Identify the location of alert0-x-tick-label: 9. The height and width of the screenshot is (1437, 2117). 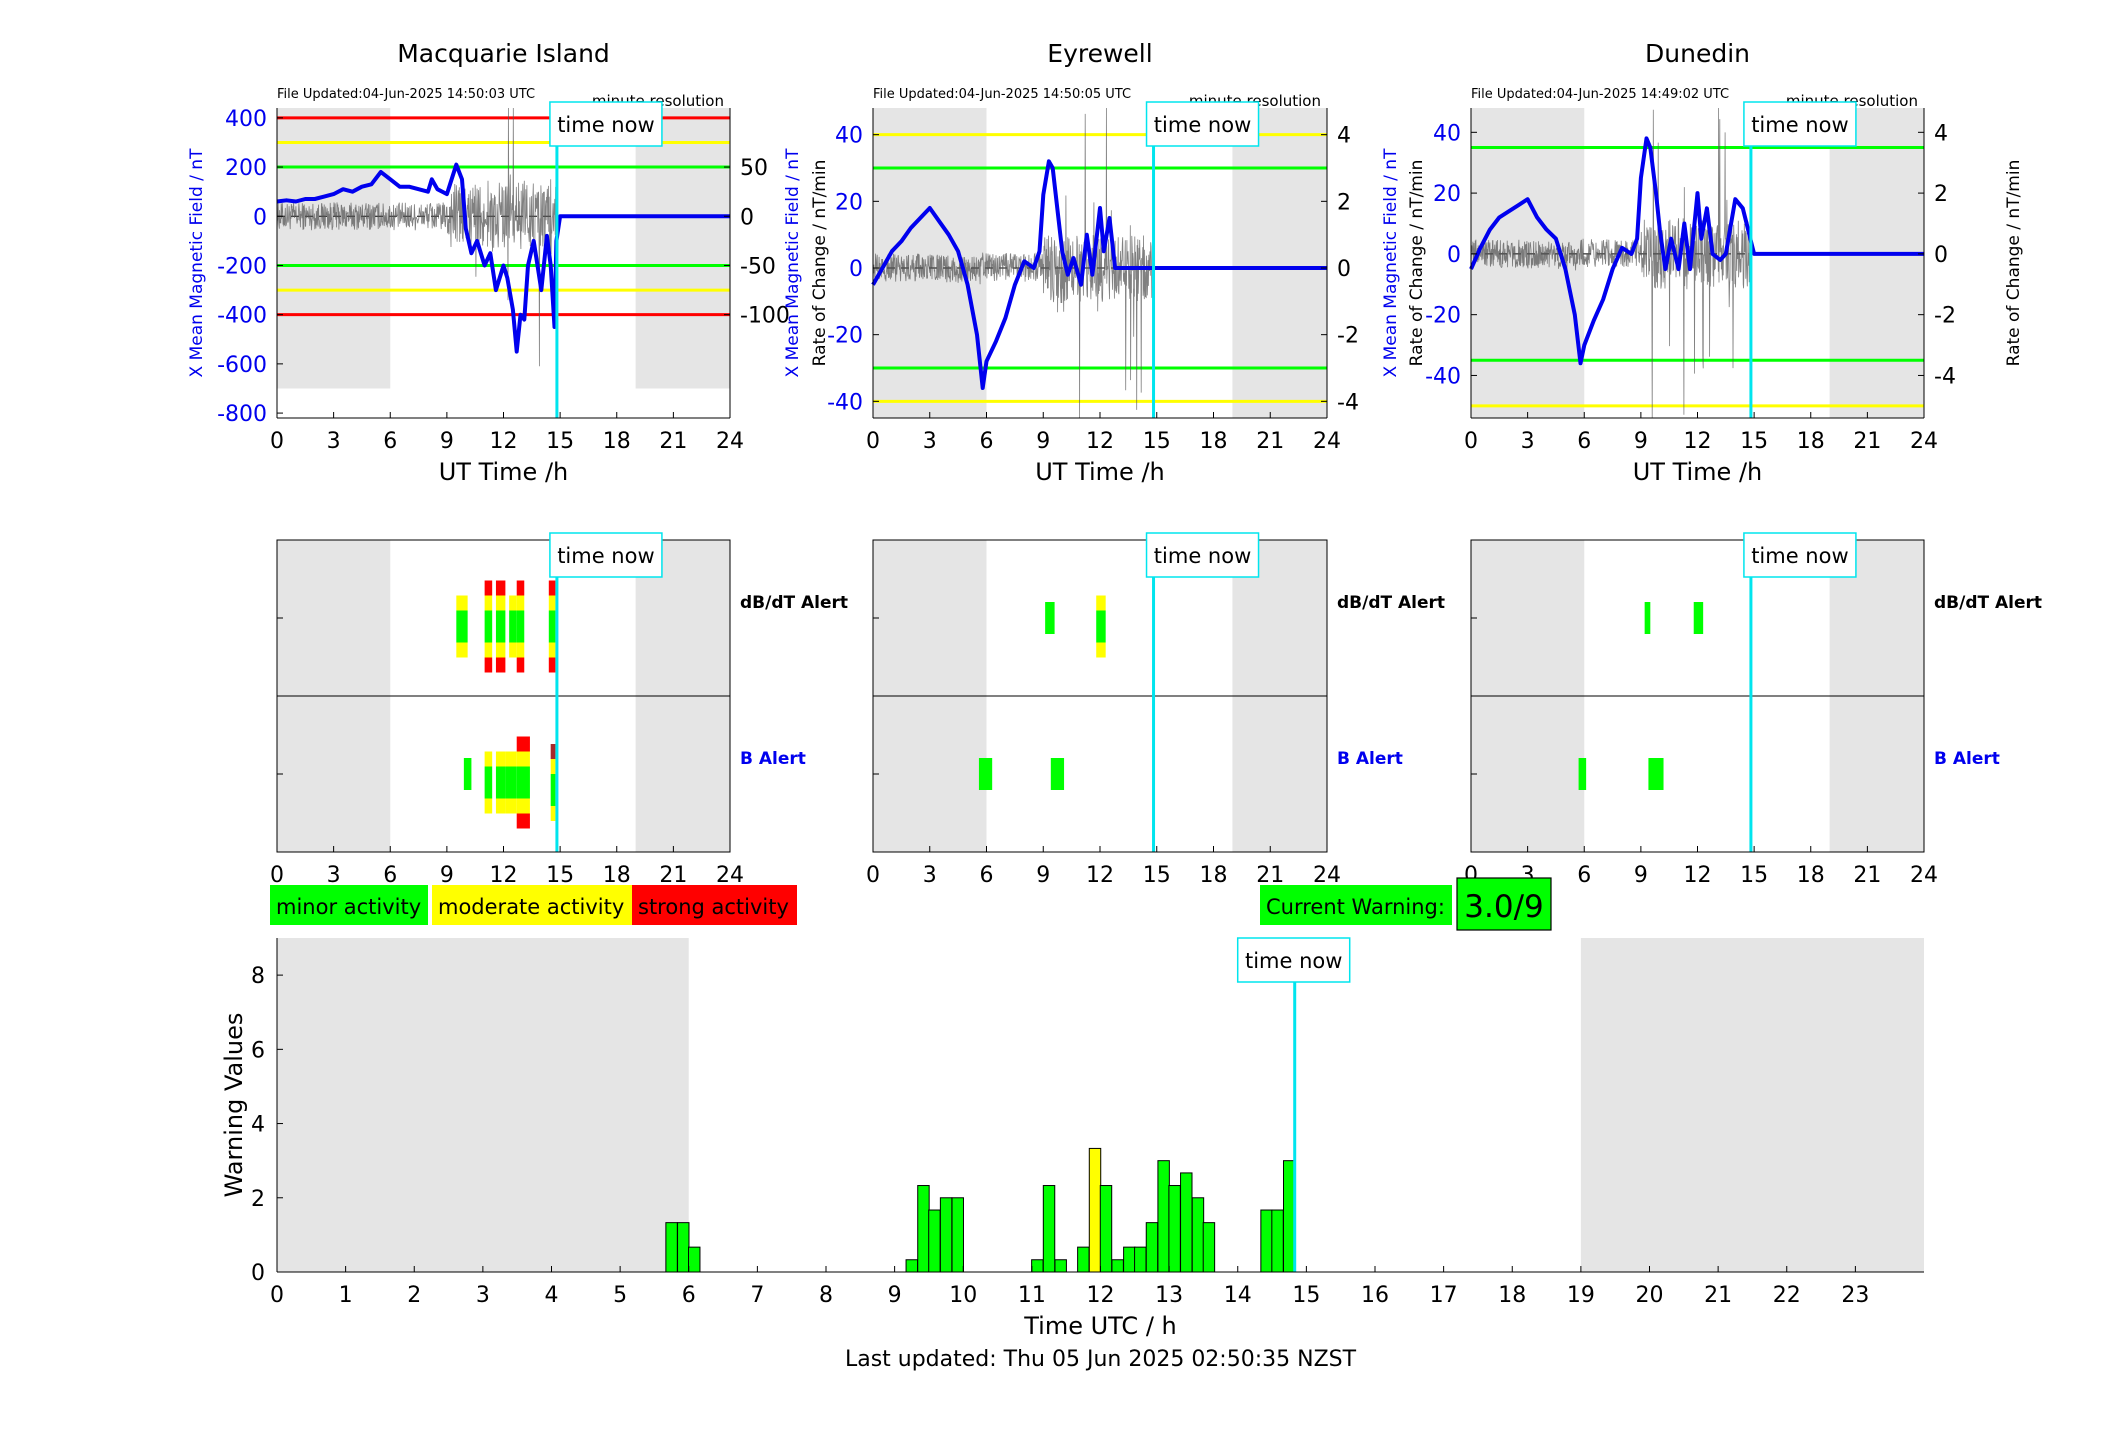
(447, 875).